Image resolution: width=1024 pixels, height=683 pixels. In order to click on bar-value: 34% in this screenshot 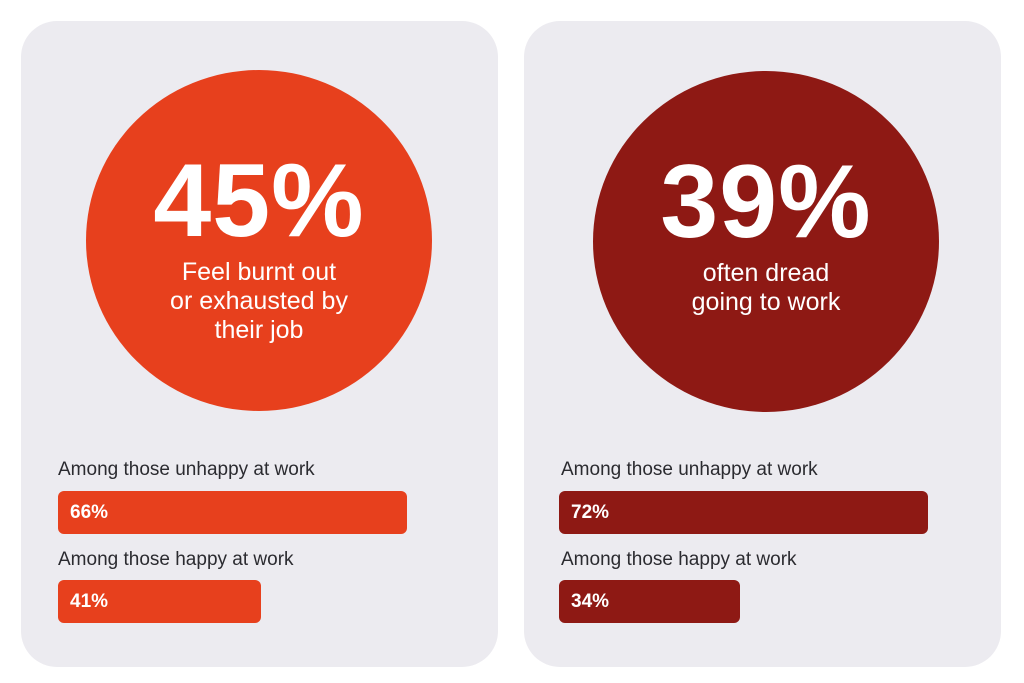, I will do `click(590, 601)`.